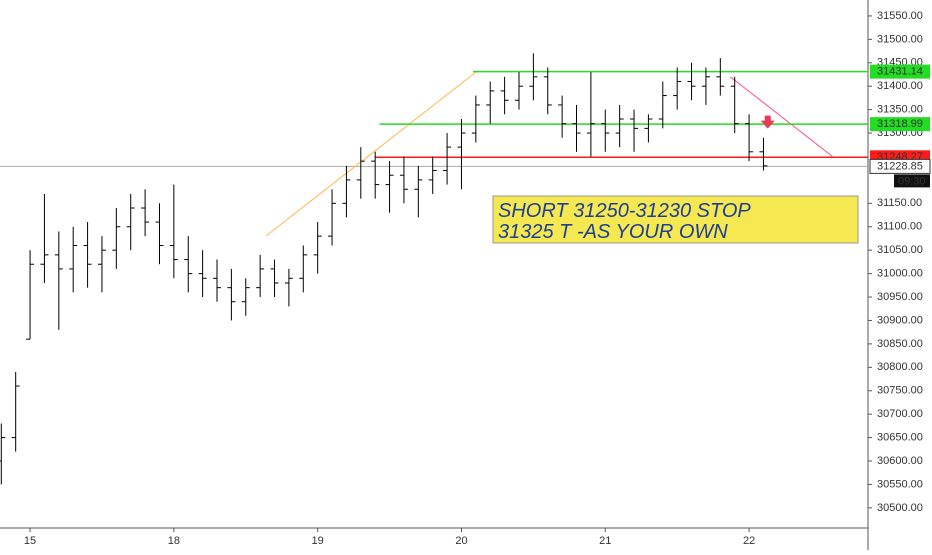  What do you see at coordinates (900, 297) in the screenshot?
I see `y-tick-label: 30950.00` at bounding box center [900, 297].